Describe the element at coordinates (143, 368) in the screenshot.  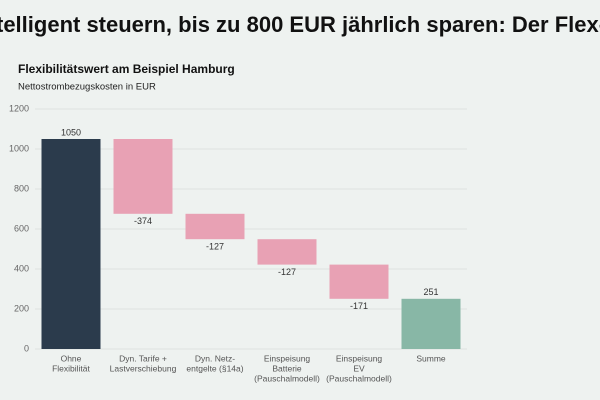
I see `x-tick-label: Lastverschiebung` at that location.